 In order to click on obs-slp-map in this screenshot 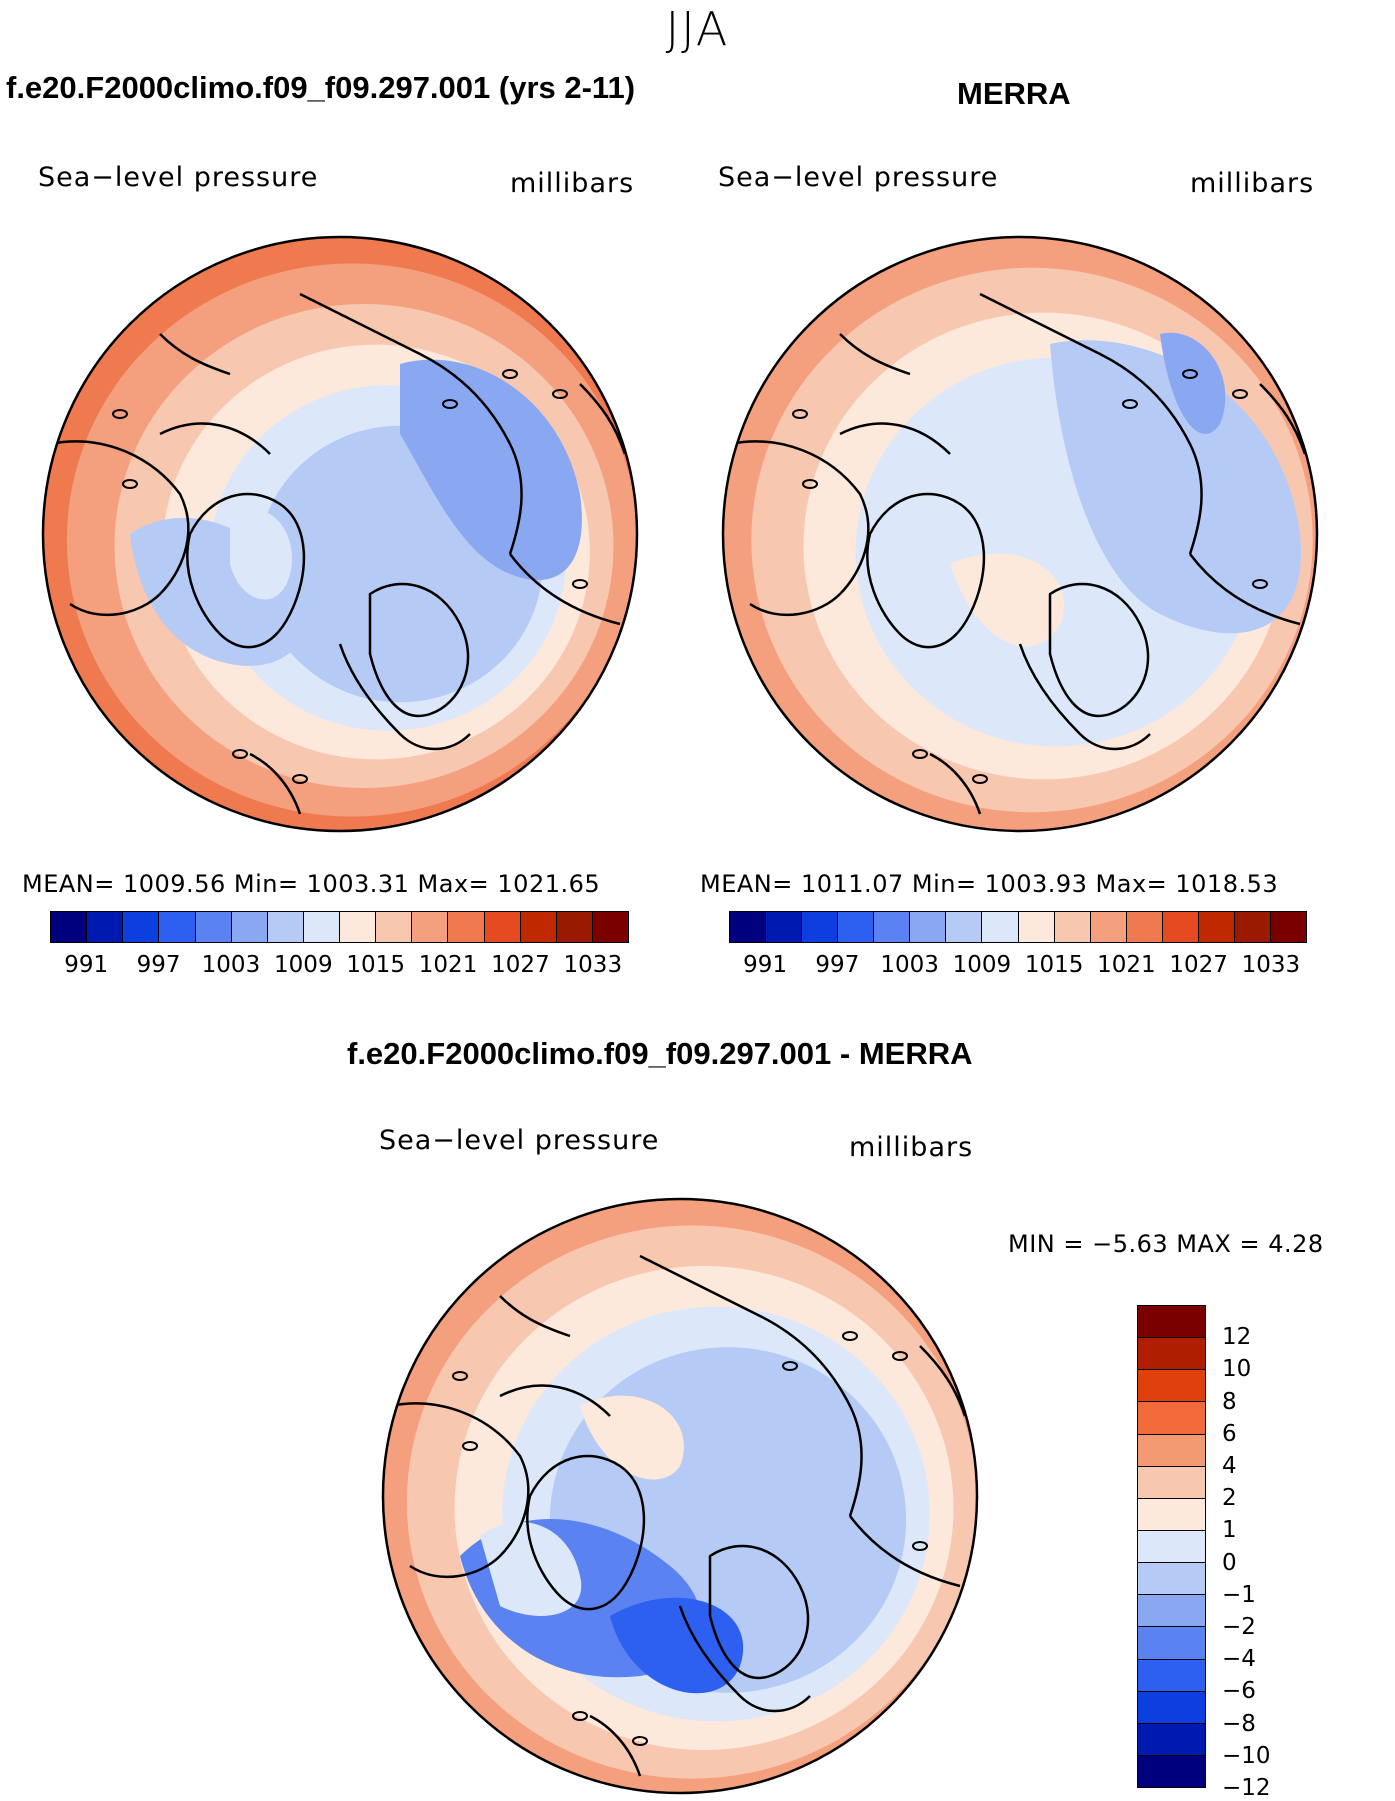, I will do `click(1020, 534)`.